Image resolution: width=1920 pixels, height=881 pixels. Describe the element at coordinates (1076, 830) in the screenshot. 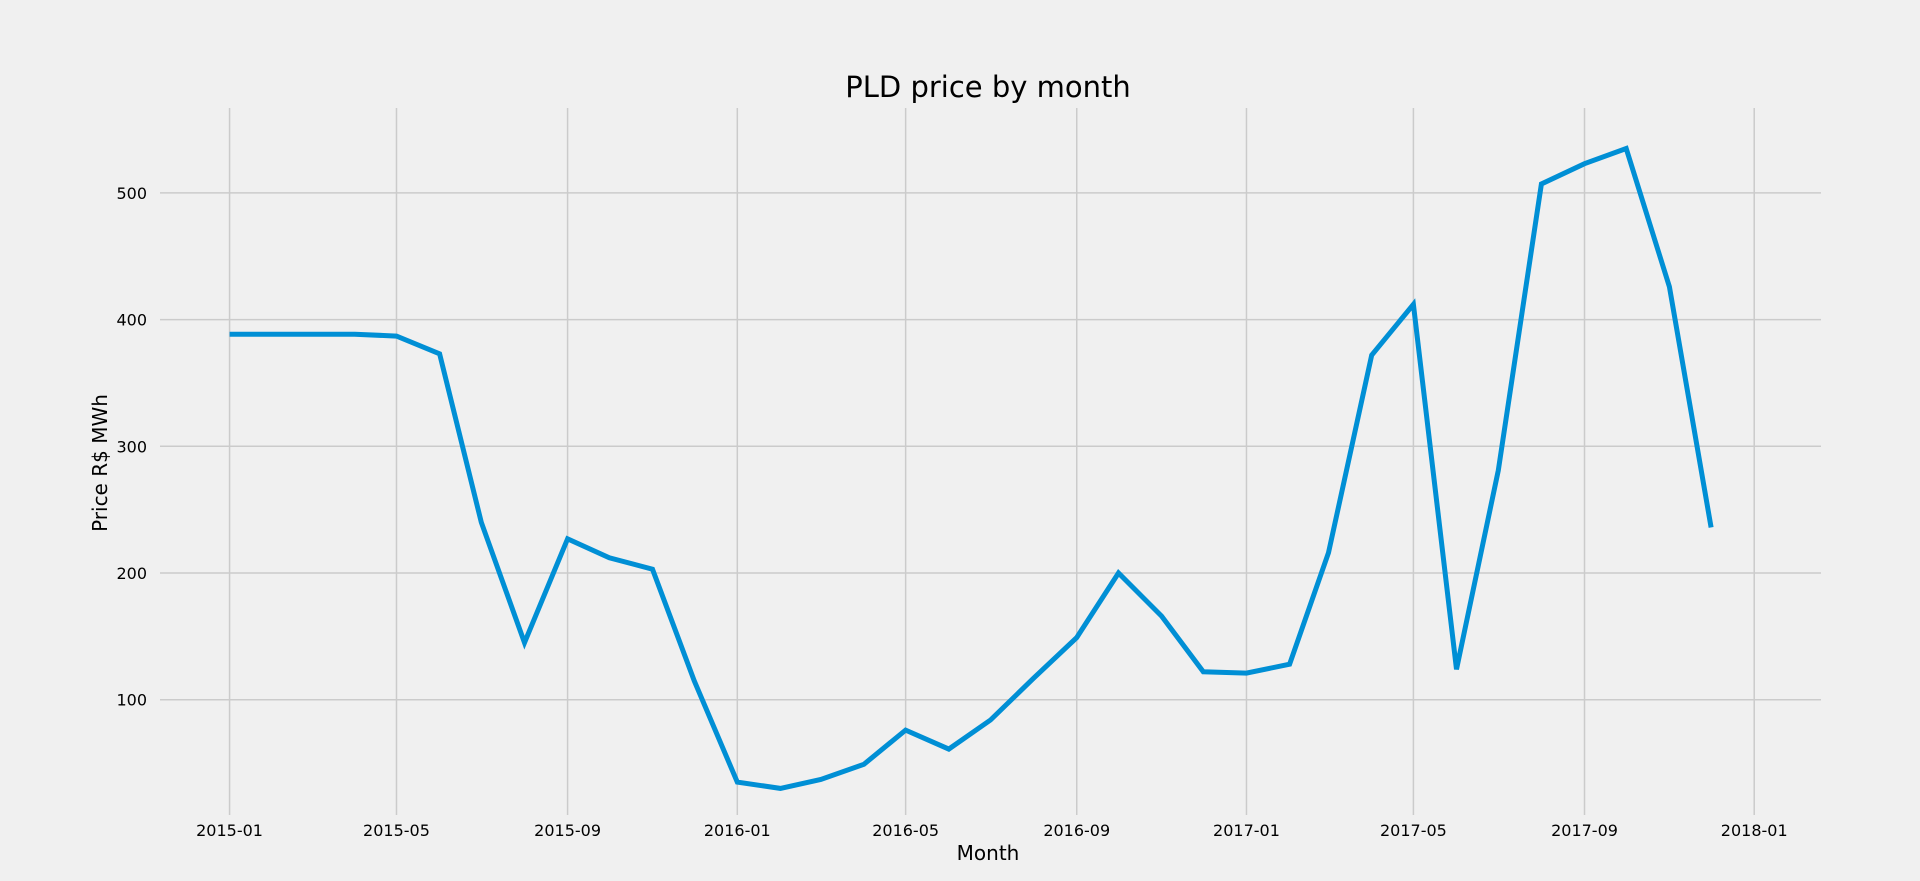

I see `x-tick-label: 2016-09` at that location.